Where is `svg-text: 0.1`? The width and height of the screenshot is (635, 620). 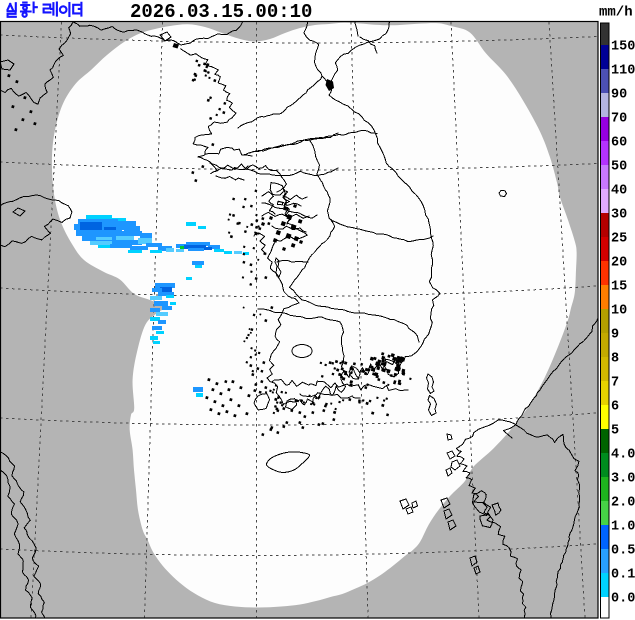 svg-text: 0.1 is located at coordinates (623, 575).